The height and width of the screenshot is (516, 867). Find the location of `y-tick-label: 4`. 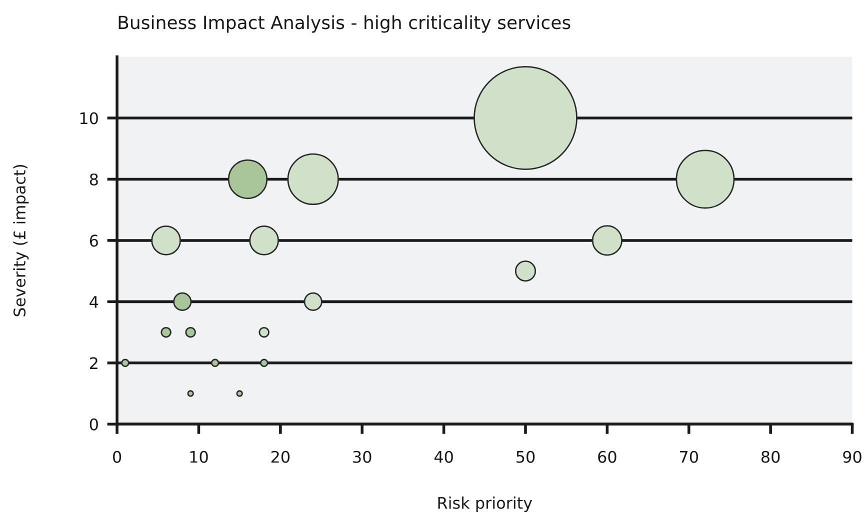

y-tick-label: 4 is located at coordinates (94, 302).